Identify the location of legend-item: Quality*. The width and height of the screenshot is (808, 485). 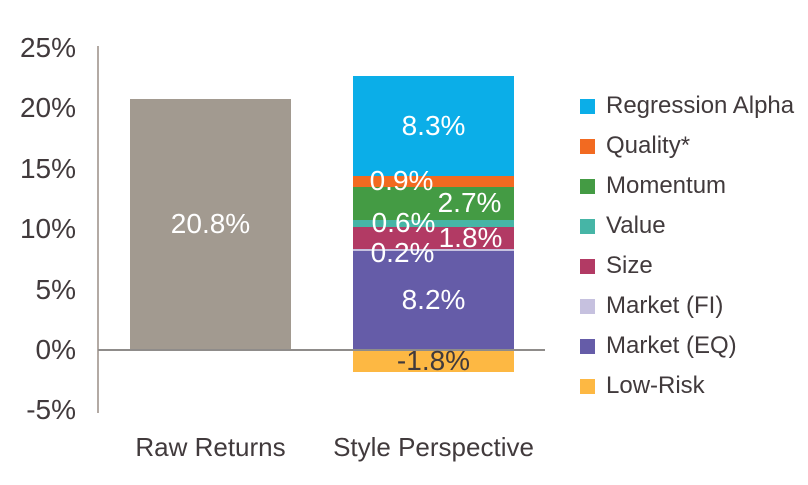
(635, 146).